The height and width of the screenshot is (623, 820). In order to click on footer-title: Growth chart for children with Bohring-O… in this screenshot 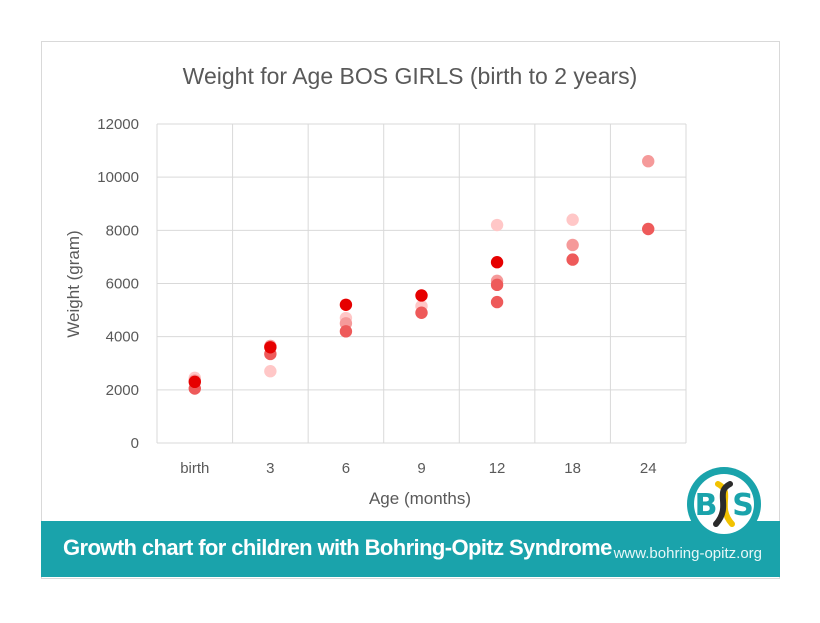, I will do `click(337, 547)`.